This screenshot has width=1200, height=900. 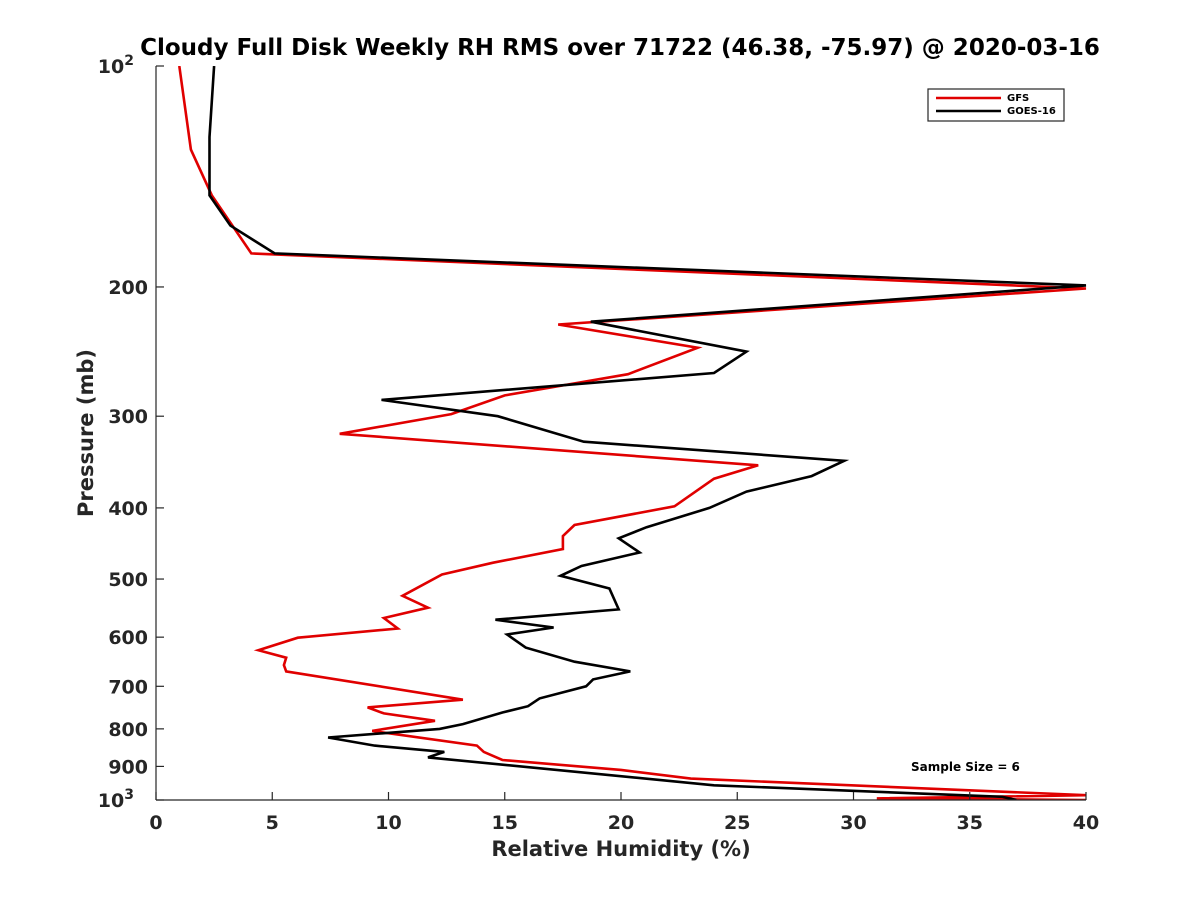 What do you see at coordinates (737, 823) in the screenshot?
I see `x-tick-label: 25` at bounding box center [737, 823].